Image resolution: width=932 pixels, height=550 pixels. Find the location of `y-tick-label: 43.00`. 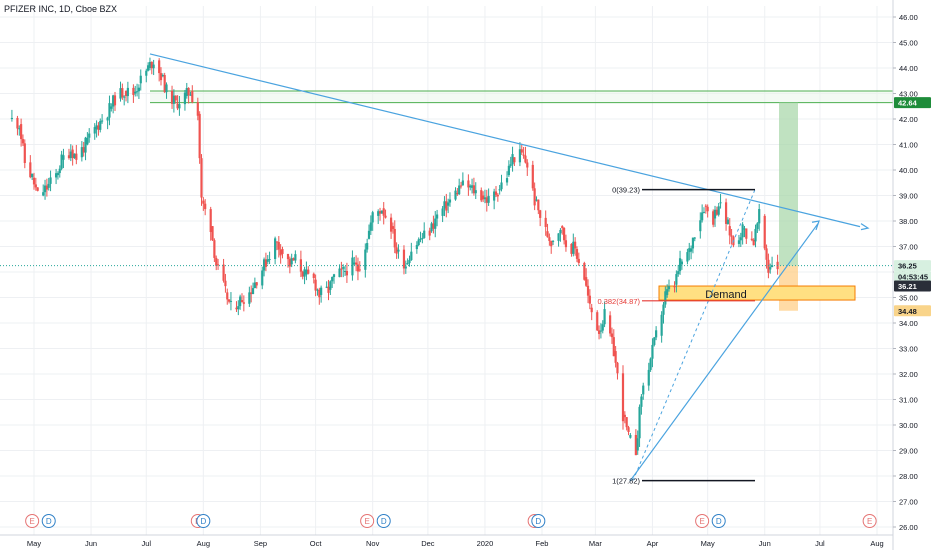

y-tick-label: 43.00 is located at coordinates (908, 94).